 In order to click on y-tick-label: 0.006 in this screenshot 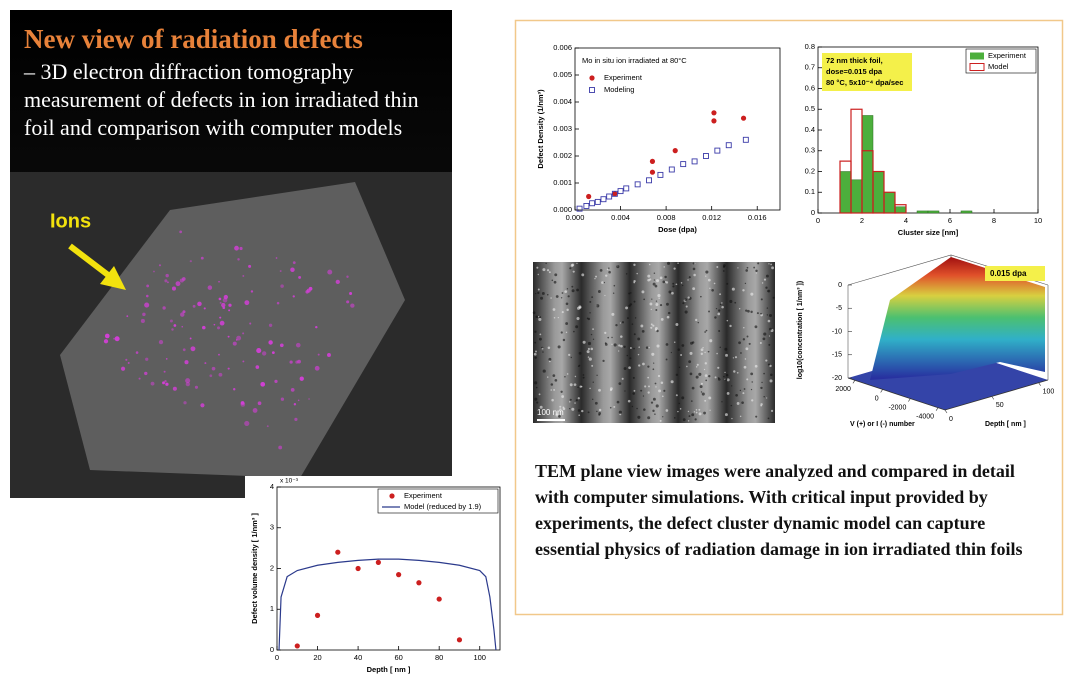, I will do `click(562, 47)`.